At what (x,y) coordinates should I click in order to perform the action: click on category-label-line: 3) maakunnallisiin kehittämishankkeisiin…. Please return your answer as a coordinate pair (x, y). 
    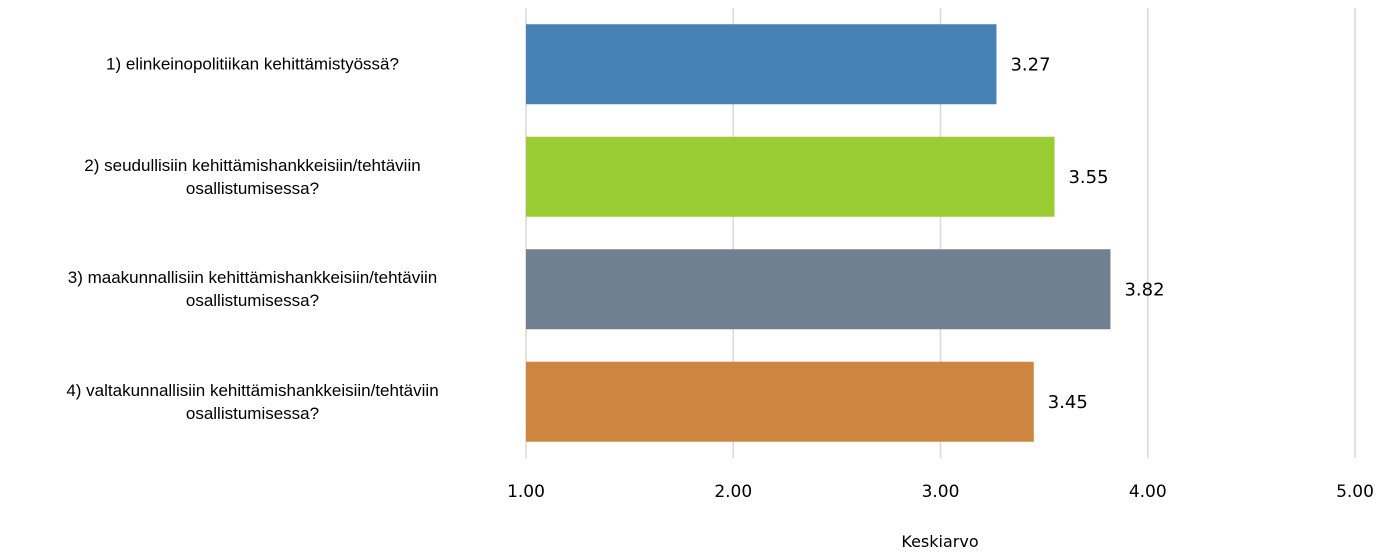
    Looking at the image, I should click on (252, 278).